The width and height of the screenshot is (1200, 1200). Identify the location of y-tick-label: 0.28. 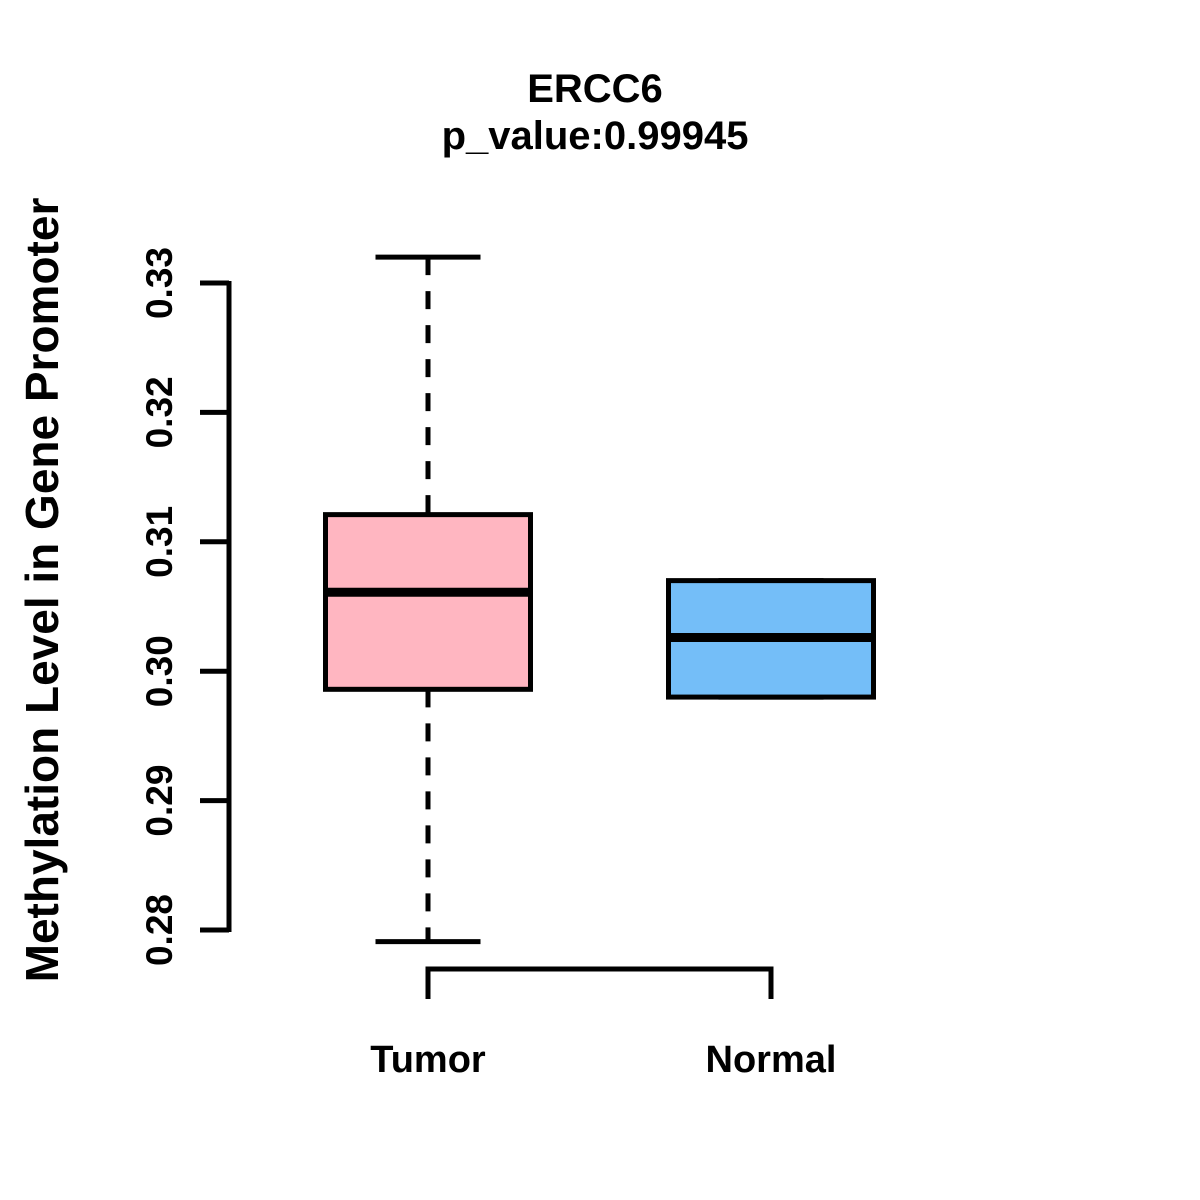
(159, 930).